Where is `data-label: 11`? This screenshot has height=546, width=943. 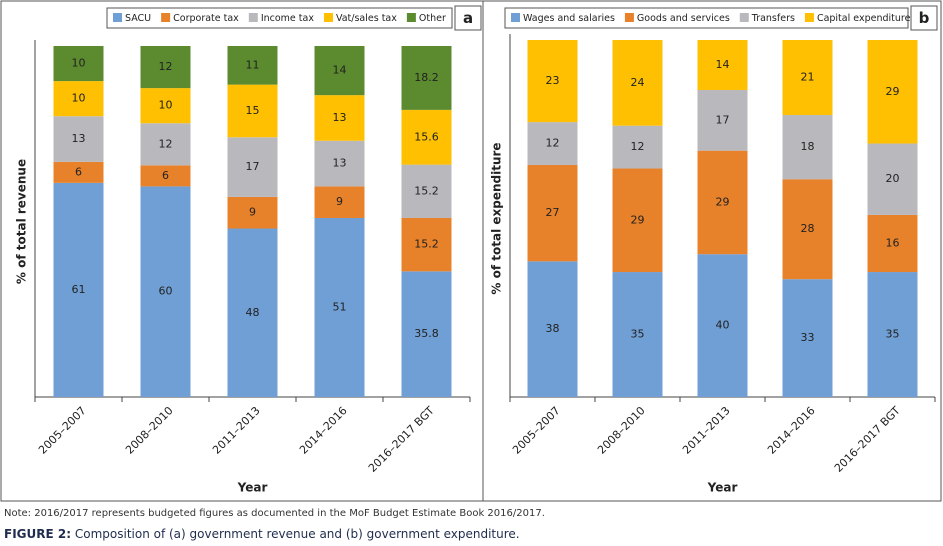 data-label: 11 is located at coordinates (253, 64).